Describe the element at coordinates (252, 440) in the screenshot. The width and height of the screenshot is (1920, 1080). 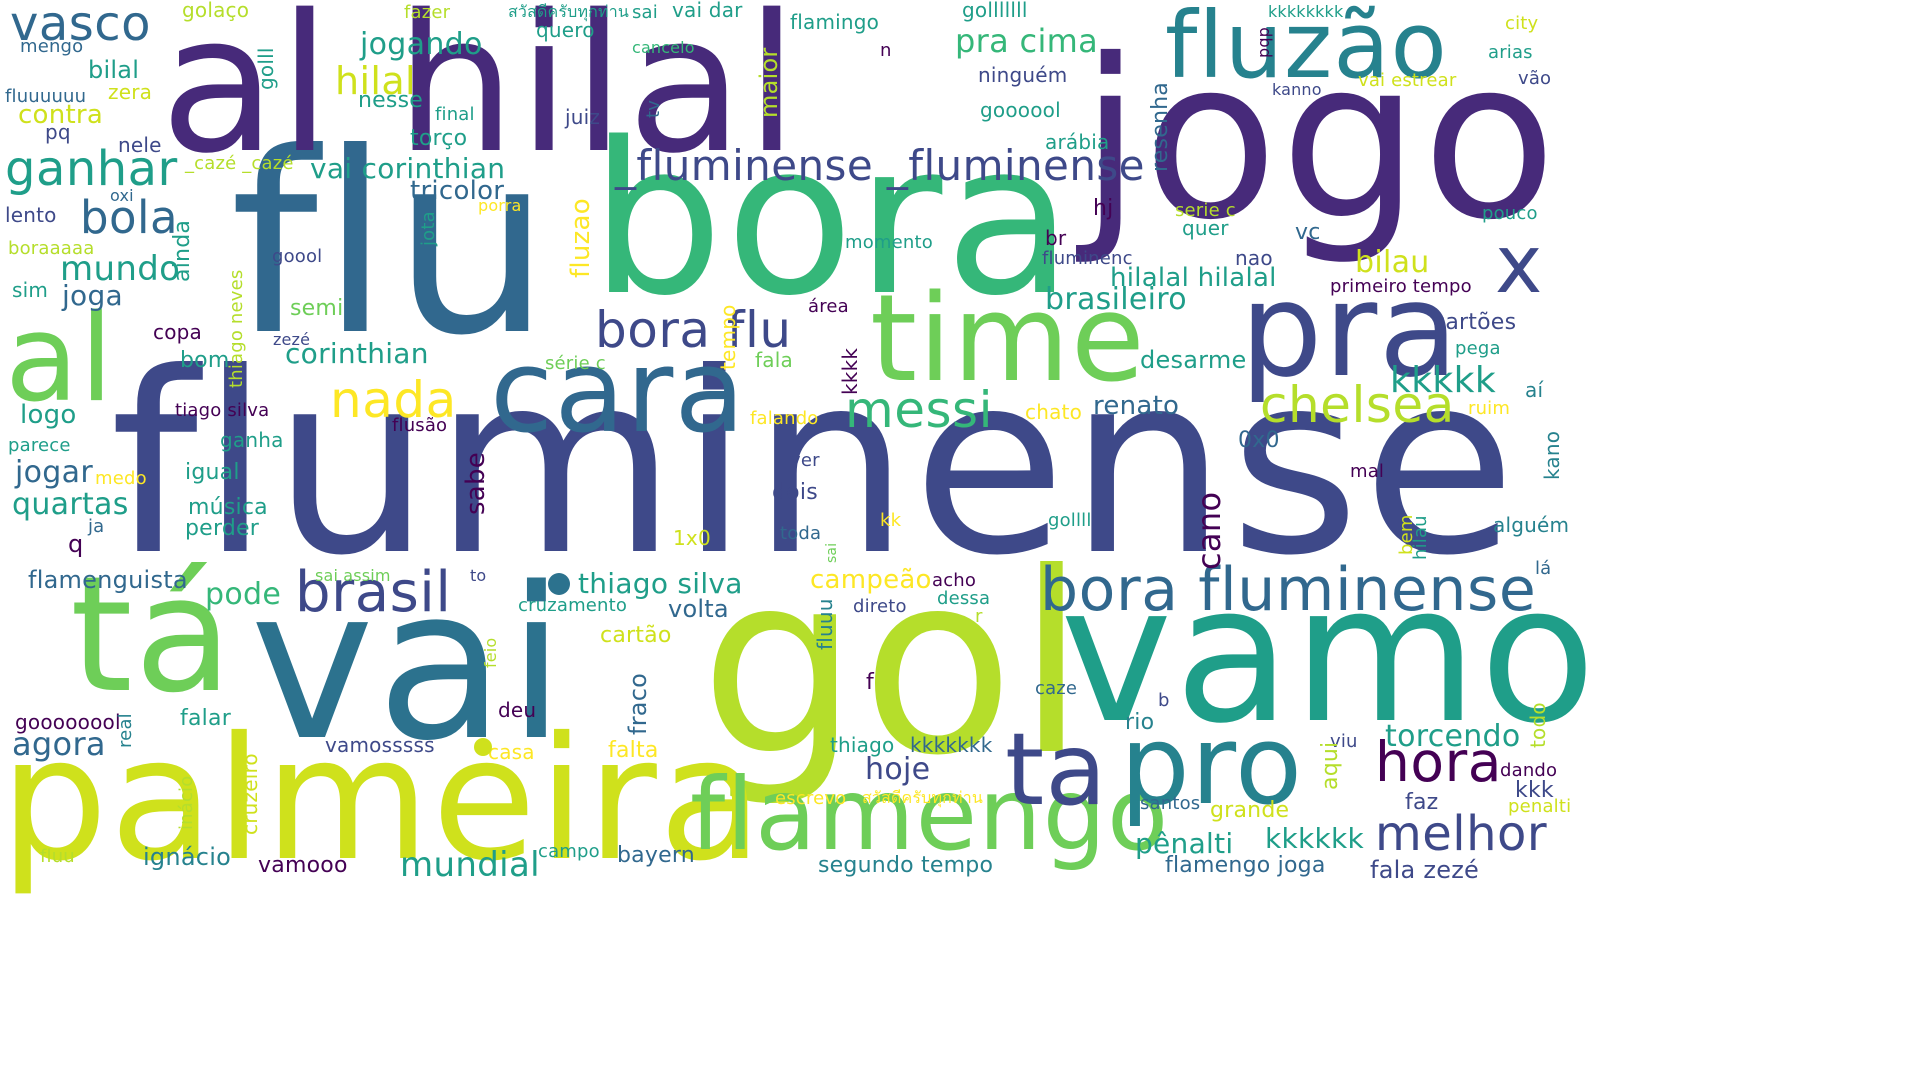
I see `word-ganha: ganha` at that location.